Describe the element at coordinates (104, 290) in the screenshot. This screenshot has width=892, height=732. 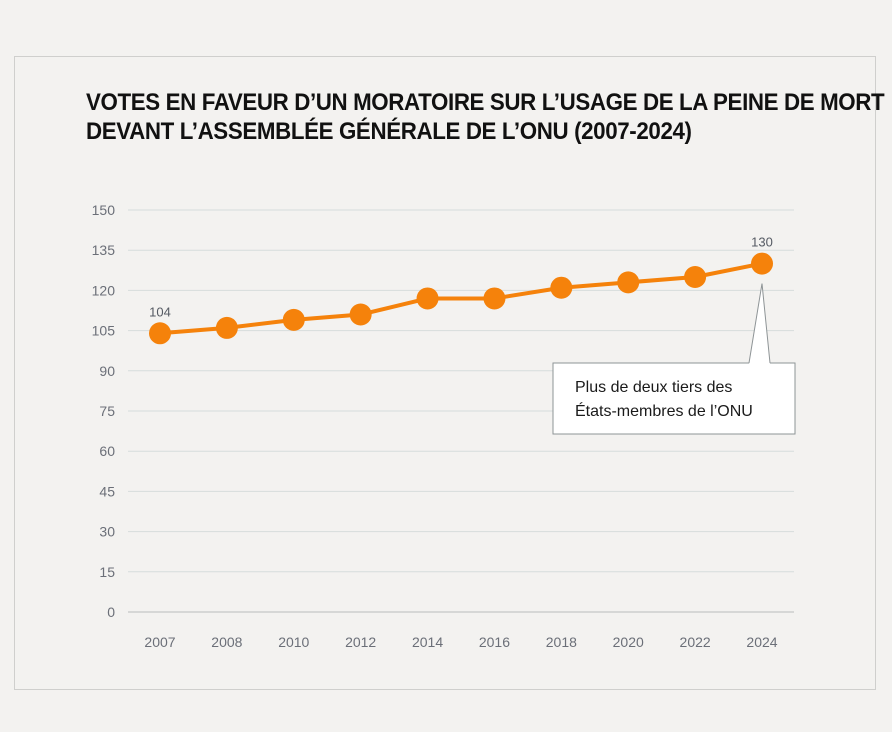
I see `y-tick-label-120: 120` at that location.